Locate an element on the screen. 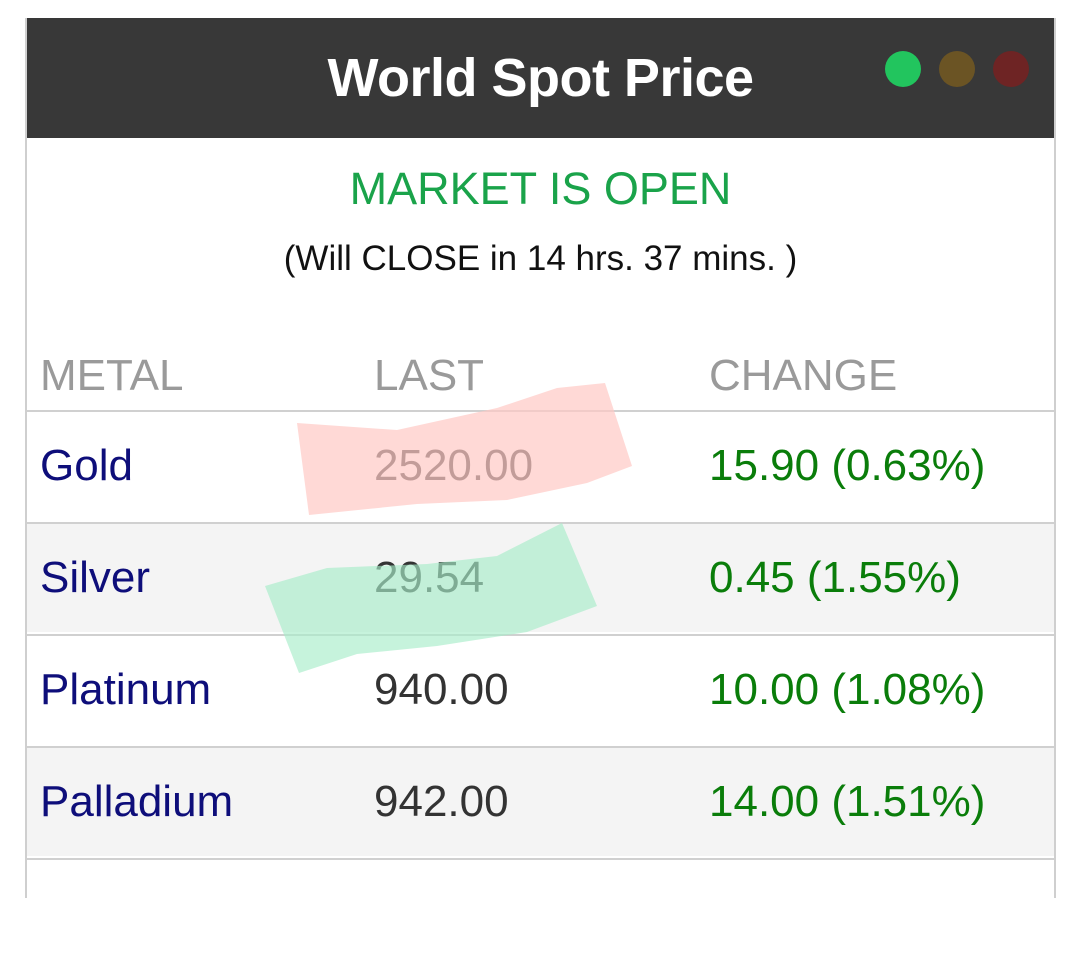 This screenshot has height=968, width=1080. table-row-gold: Gold 2520.00 15.90 (0.63%) is located at coordinates (540, 465).